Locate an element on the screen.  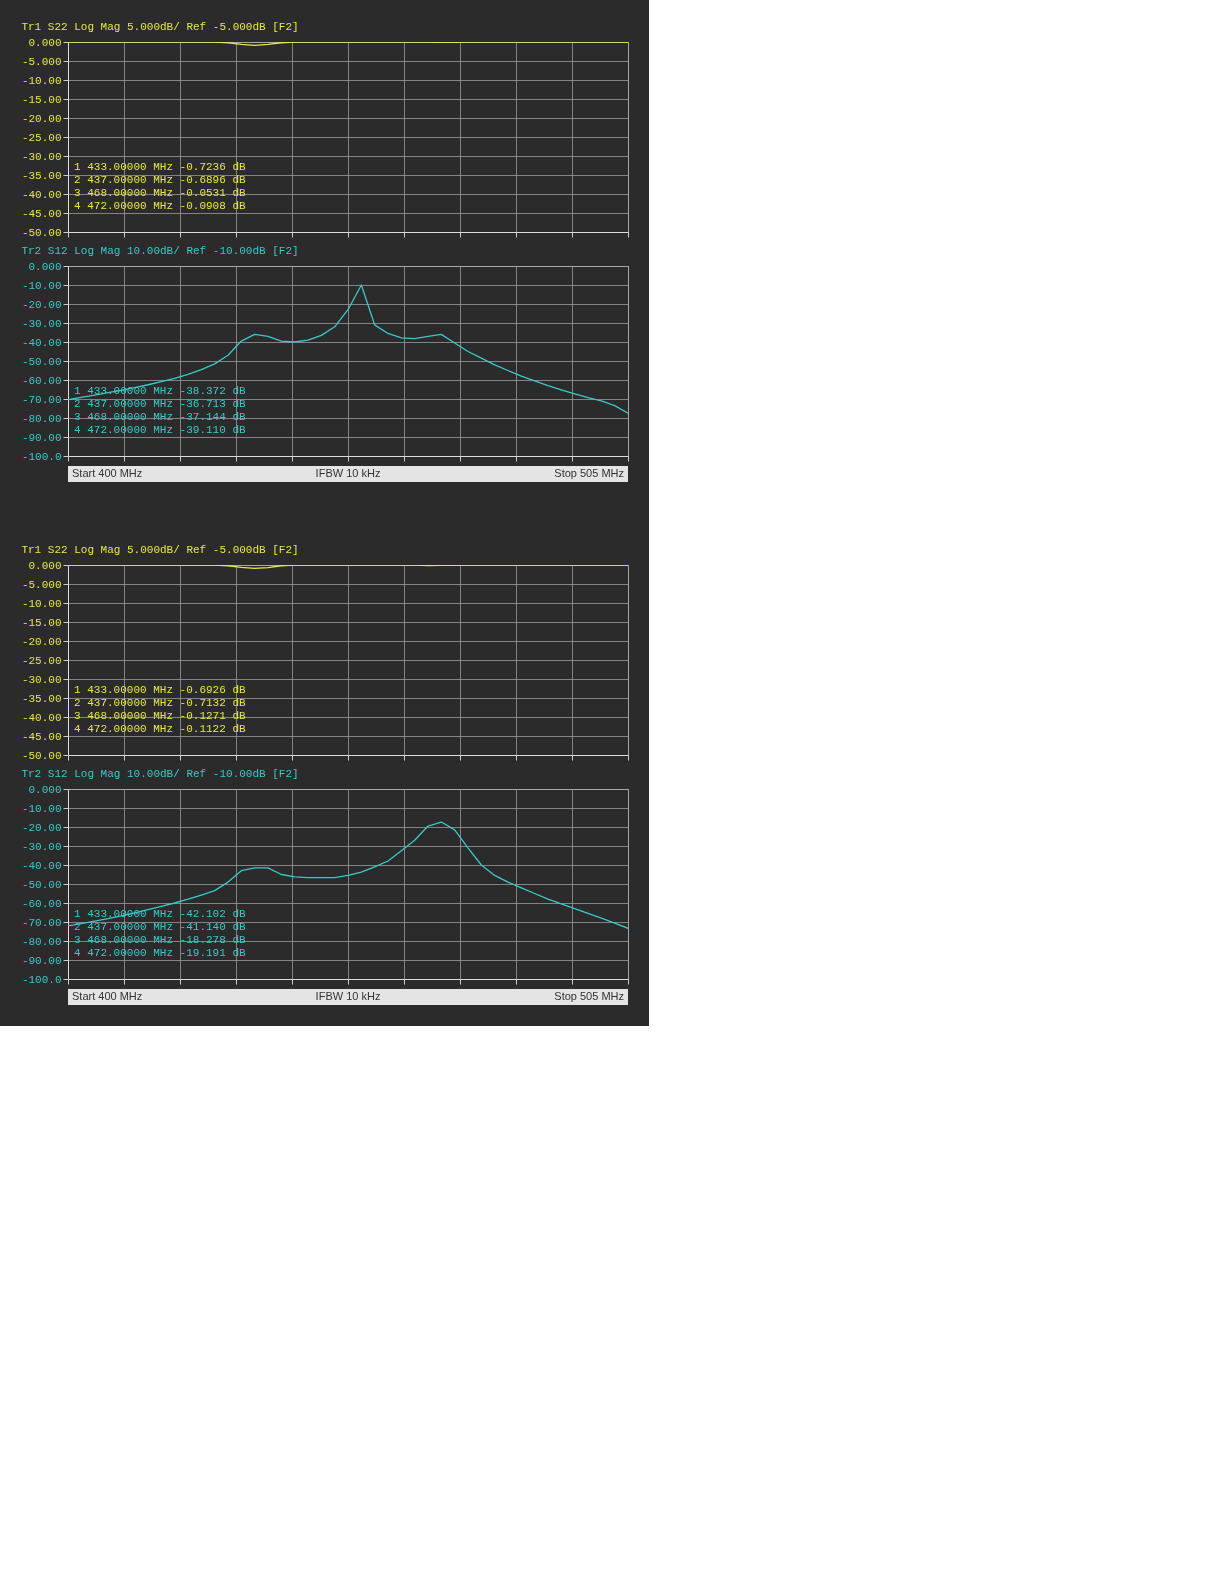
annotation: 3 468.00000 MHz -37.144 dB is located at coordinates (160, 417).